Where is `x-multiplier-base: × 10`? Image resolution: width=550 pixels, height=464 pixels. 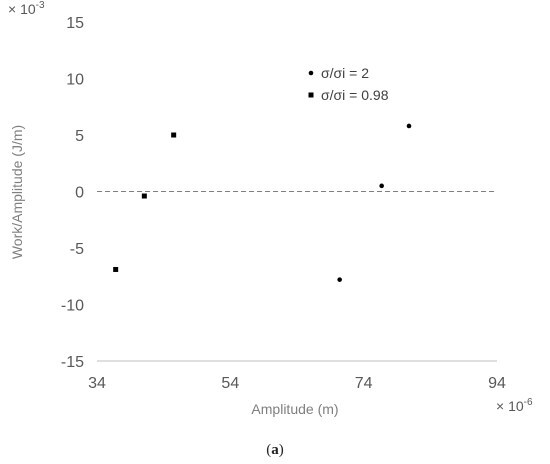
x-multiplier-base: × 10 is located at coordinates (510, 406).